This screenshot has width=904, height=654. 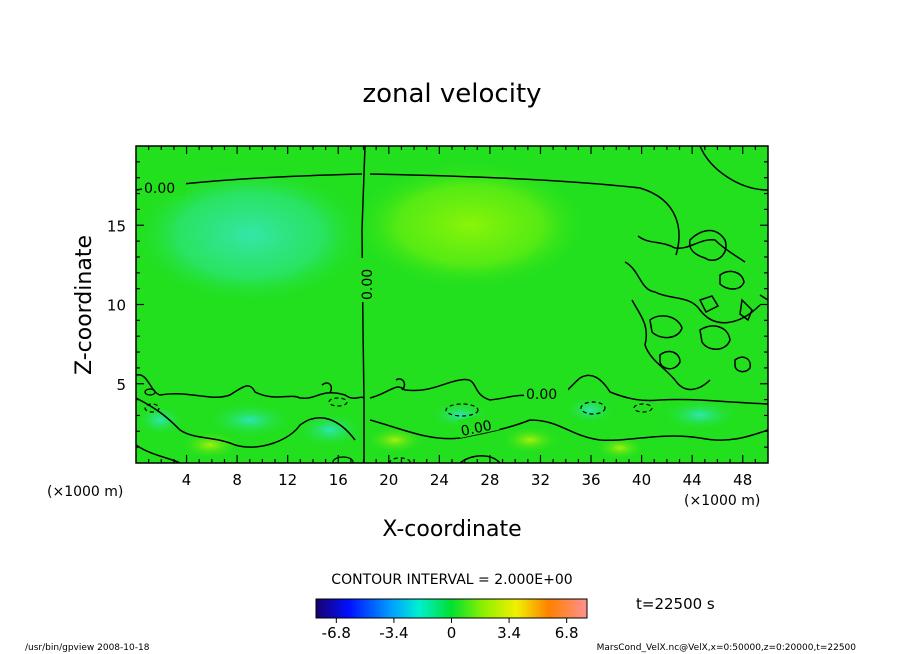 What do you see at coordinates (253, 235) in the screenshot?
I see `negative-region` at bounding box center [253, 235].